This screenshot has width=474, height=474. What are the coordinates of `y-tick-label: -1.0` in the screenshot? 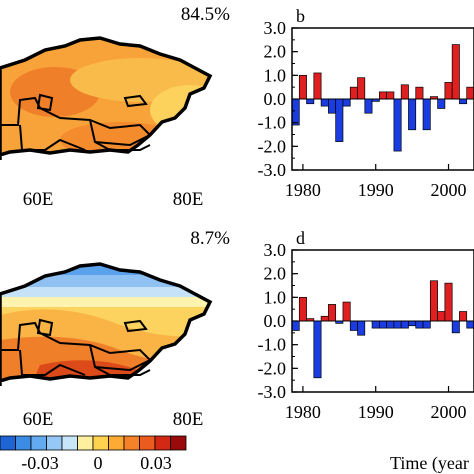 It's located at (272, 123).